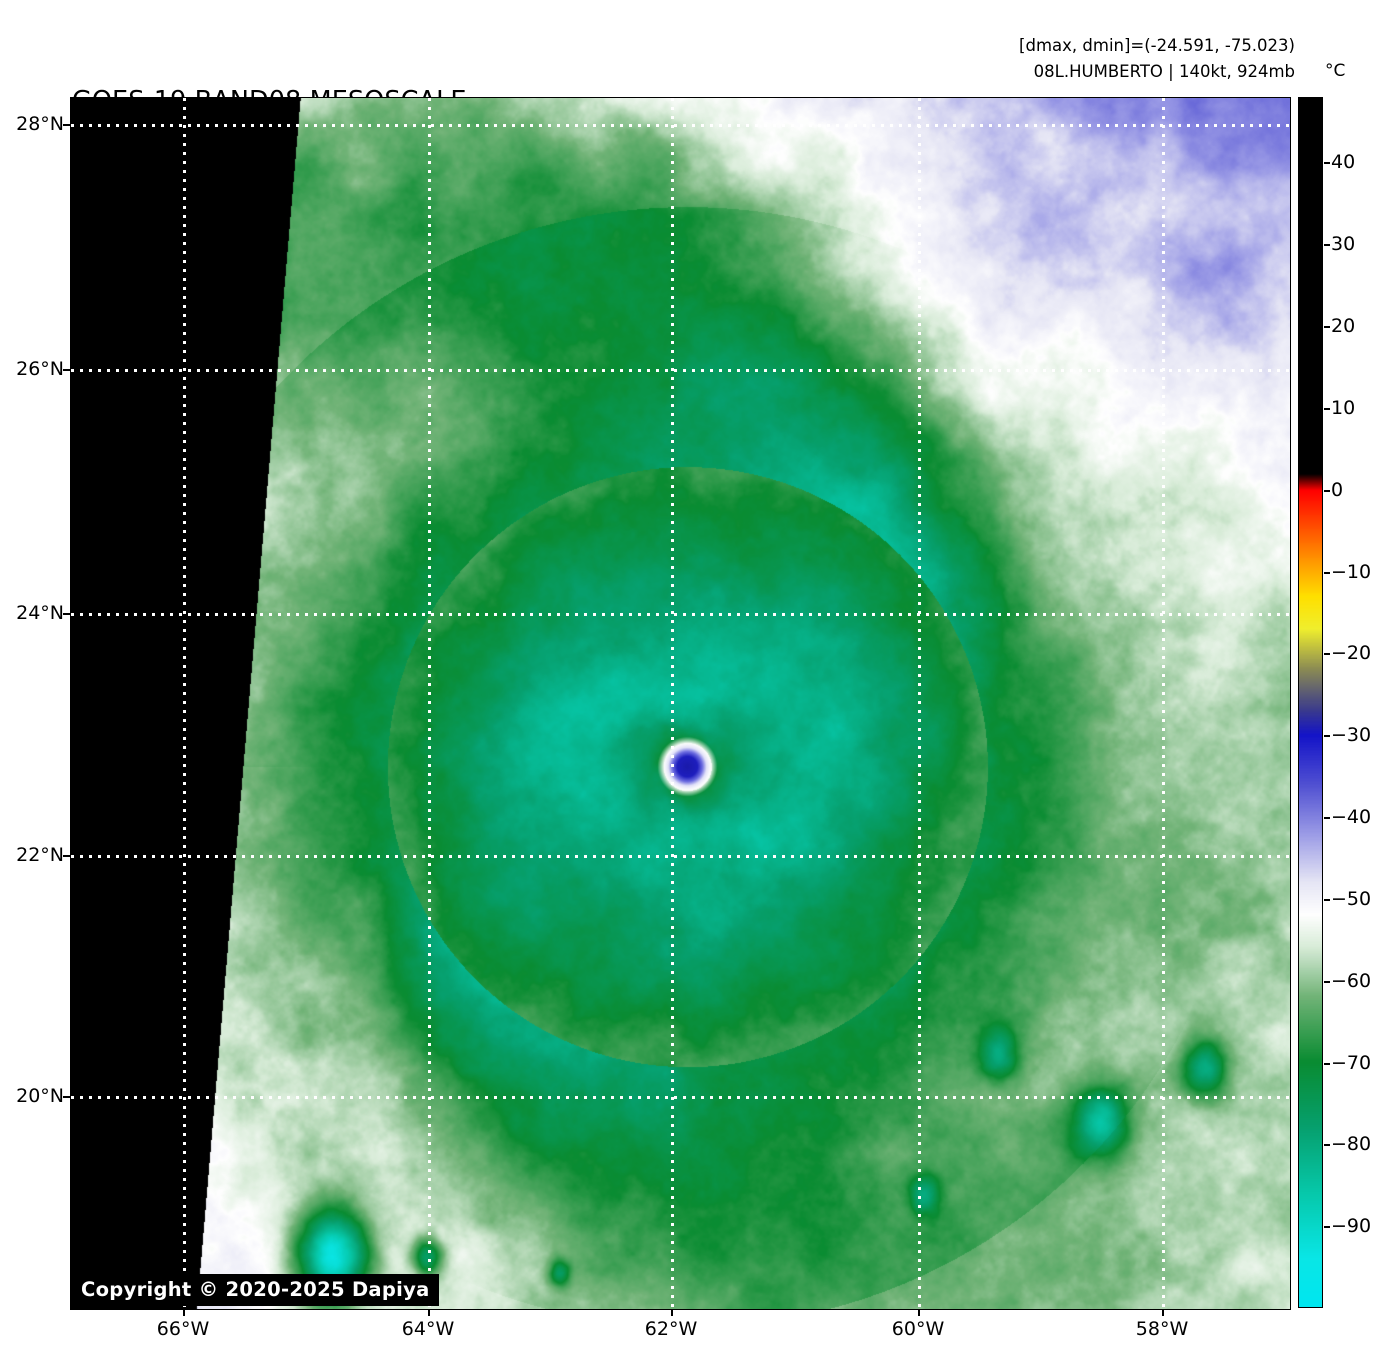 This screenshot has width=1390, height=1359. What do you see at coordinates (1164, 71) in the screenshot?
I see `storm-intensity-readout: 08L.HUMBERTO | 140kt, 924mb` at bounding box center [1164, 71].